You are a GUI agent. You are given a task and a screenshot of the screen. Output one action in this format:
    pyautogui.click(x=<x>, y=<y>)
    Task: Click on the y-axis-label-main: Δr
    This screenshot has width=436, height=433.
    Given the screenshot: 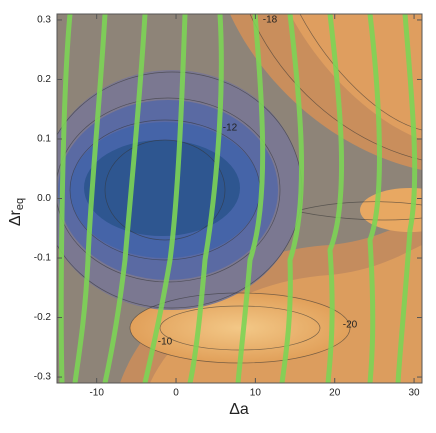 What is the action you would take?
    pyautogui.click(x=15, y=217)
    